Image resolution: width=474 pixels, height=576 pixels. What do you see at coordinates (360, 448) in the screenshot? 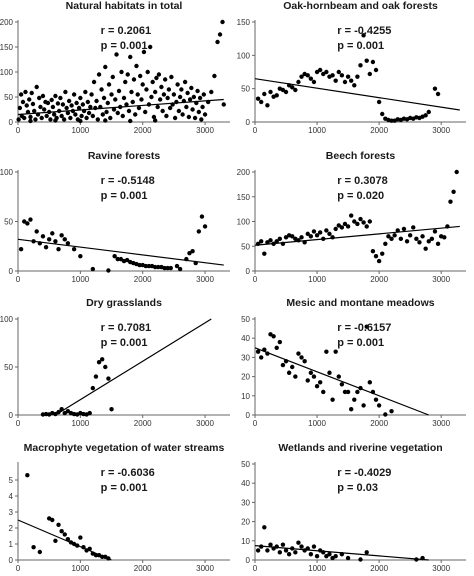
I see `panel-title: Wetlands and riverine vegetation` at bounding box center [360, 448].